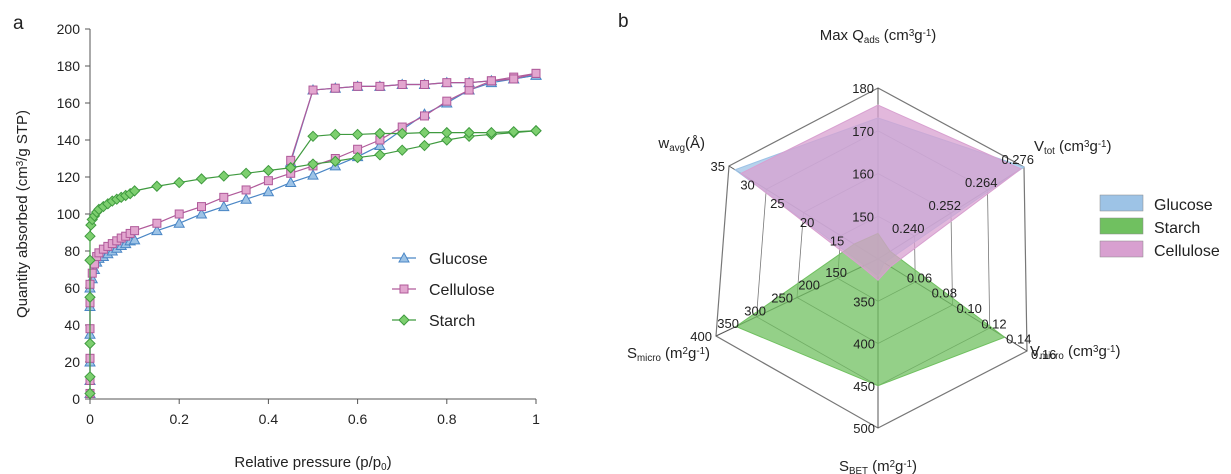 The height and width of the screenshot is (474, 1231). What do you see at coordinates (649, 358) in the screenshot?
I see `radar-axis-title-smicro-part: micro` at bounding box center [649, 358].